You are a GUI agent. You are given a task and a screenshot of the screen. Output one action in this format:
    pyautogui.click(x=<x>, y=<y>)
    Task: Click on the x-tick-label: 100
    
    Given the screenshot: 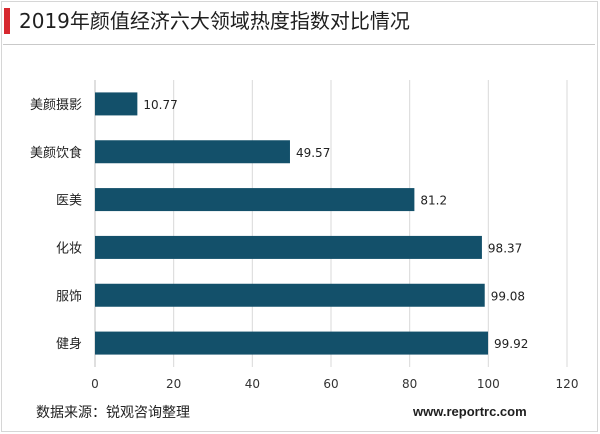 What is the action you would take?
    pyautogui.click(x=488, y=384)
    